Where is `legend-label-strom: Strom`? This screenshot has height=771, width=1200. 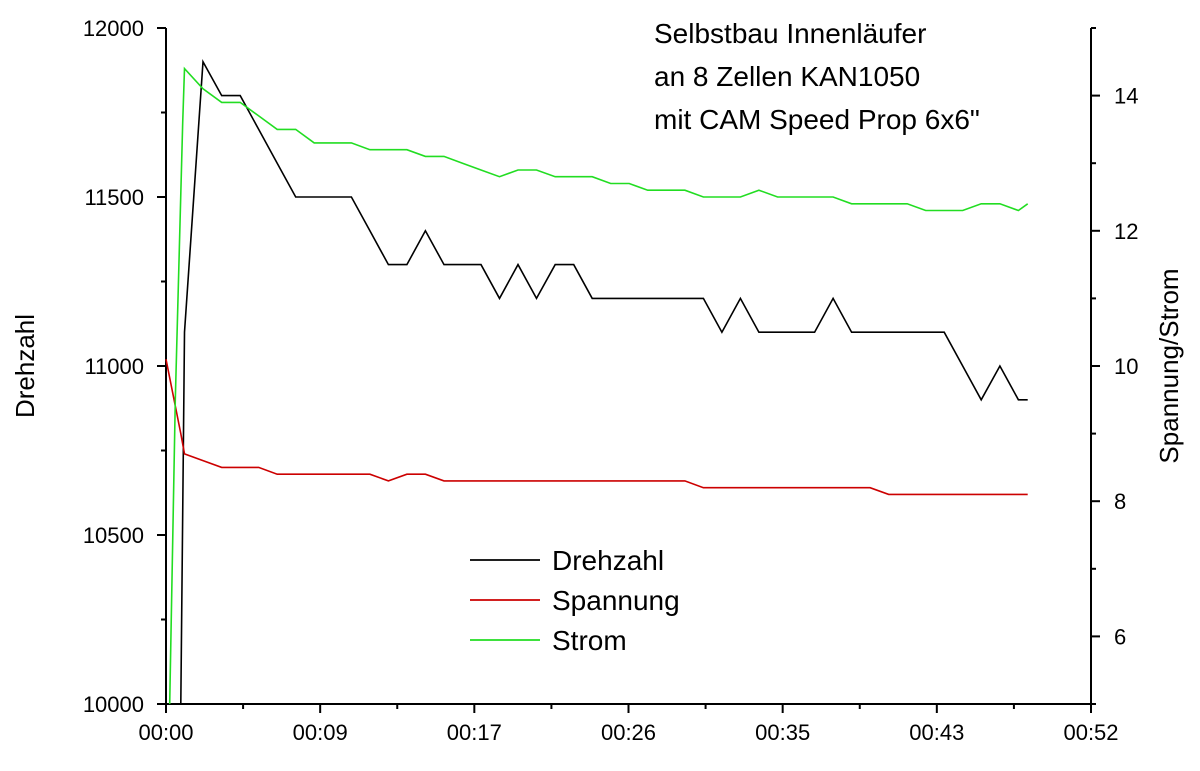 legend-label-strom: Strom is located at coordinates (589, 640).